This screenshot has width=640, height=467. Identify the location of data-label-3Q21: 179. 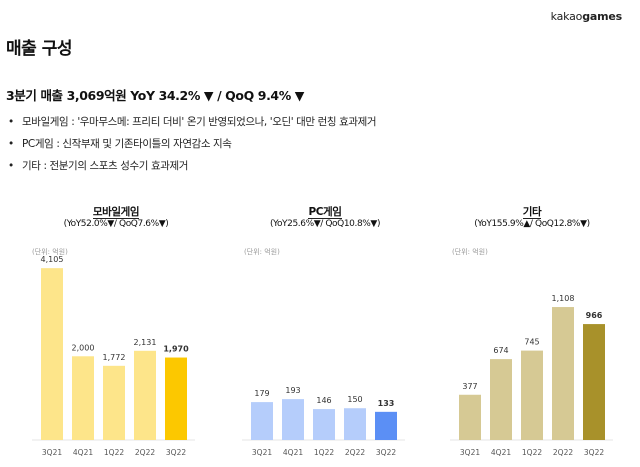
(261, 393).